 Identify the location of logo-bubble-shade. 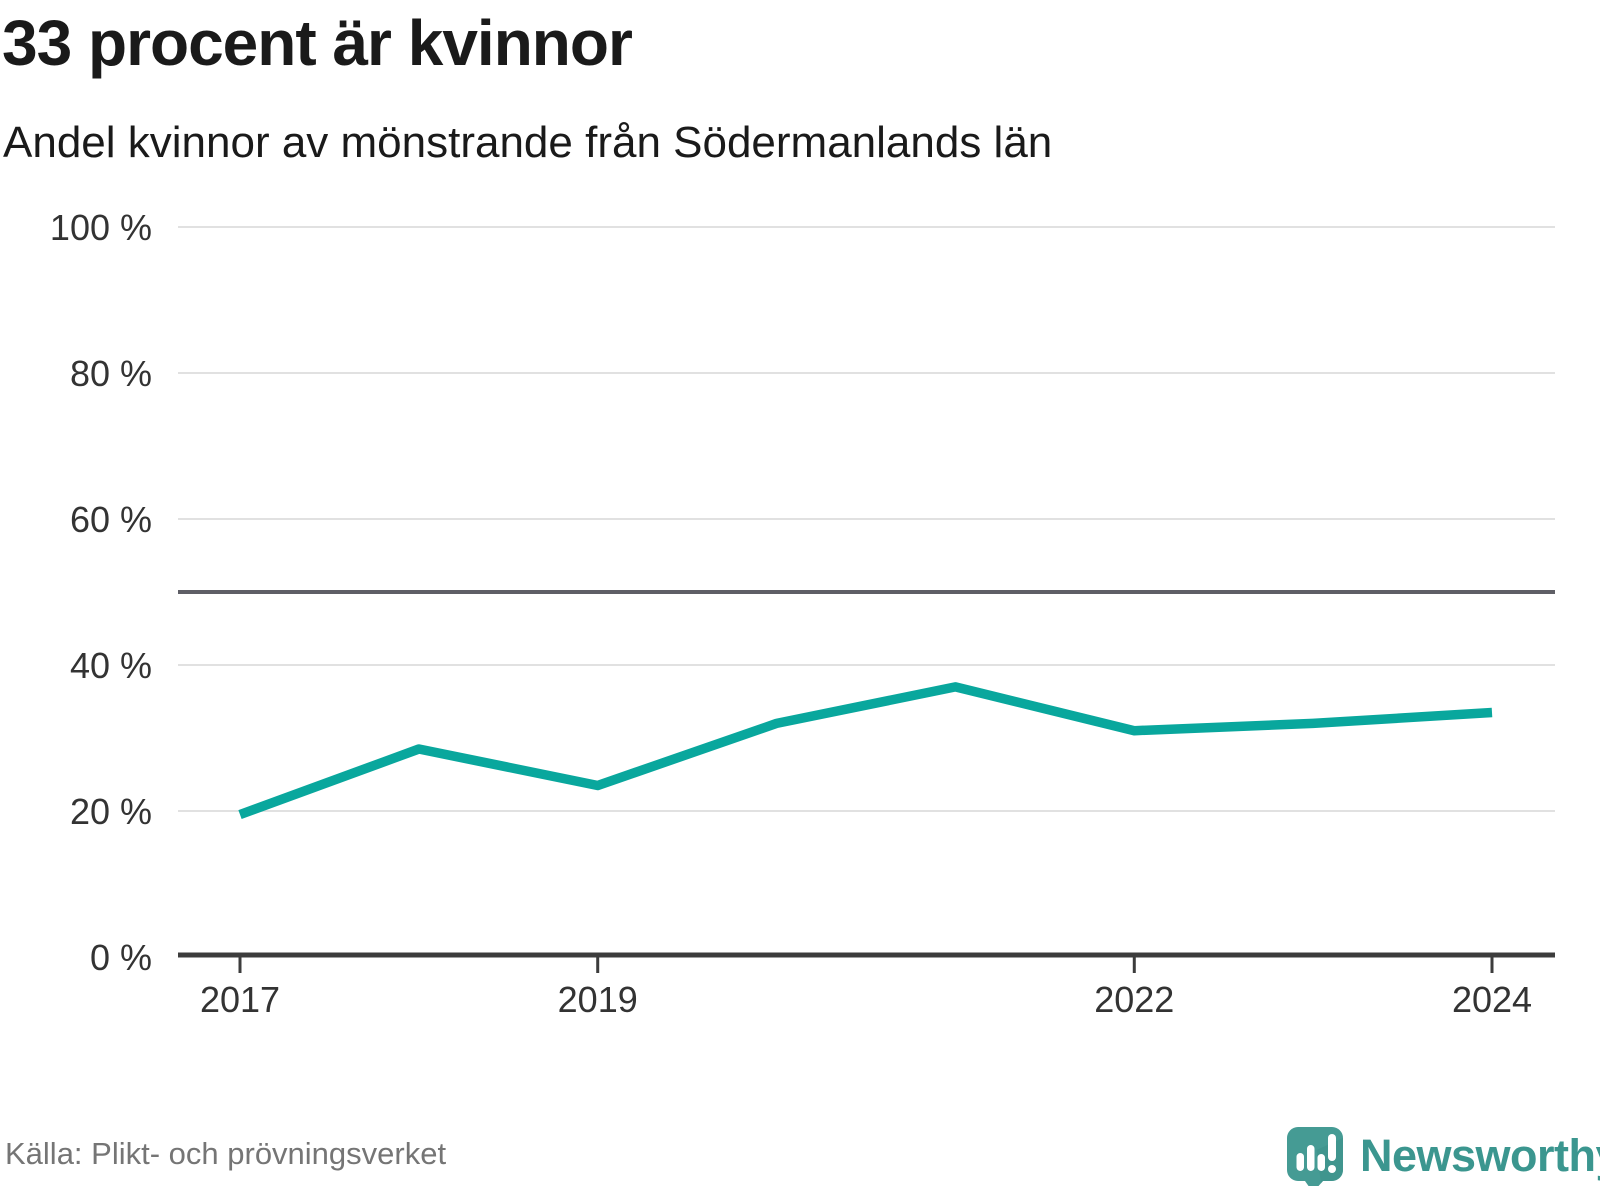
(1329, 1161).